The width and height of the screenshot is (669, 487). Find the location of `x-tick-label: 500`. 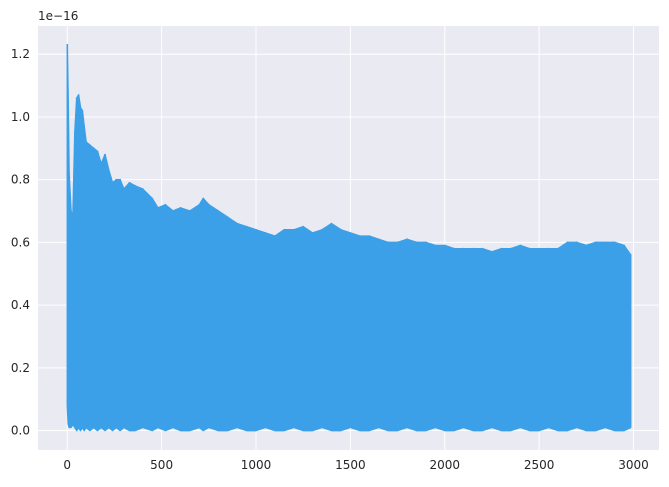

x-tick-label: 500 is located at coordinates (161, 465).